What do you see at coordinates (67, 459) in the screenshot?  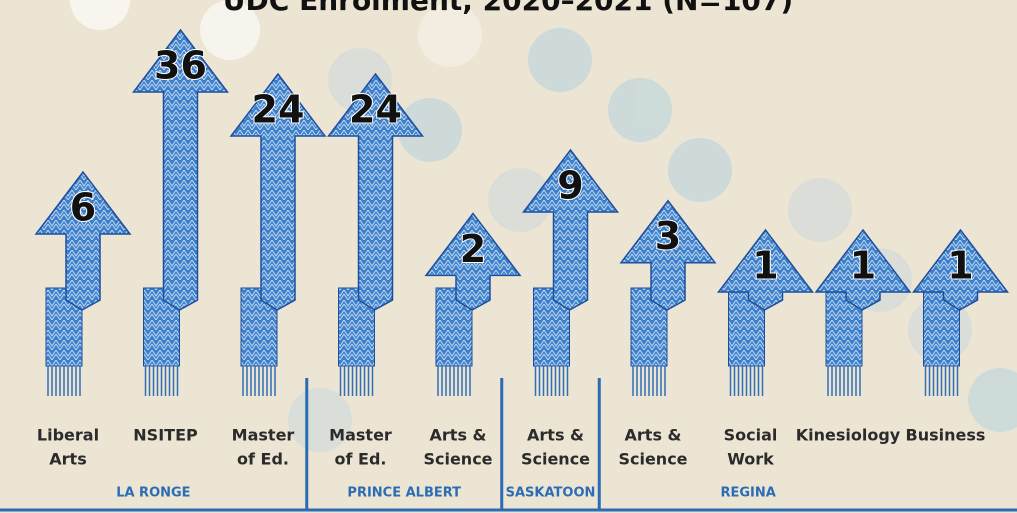 I see `category-label: Arts` at bounding box center [67, 459].